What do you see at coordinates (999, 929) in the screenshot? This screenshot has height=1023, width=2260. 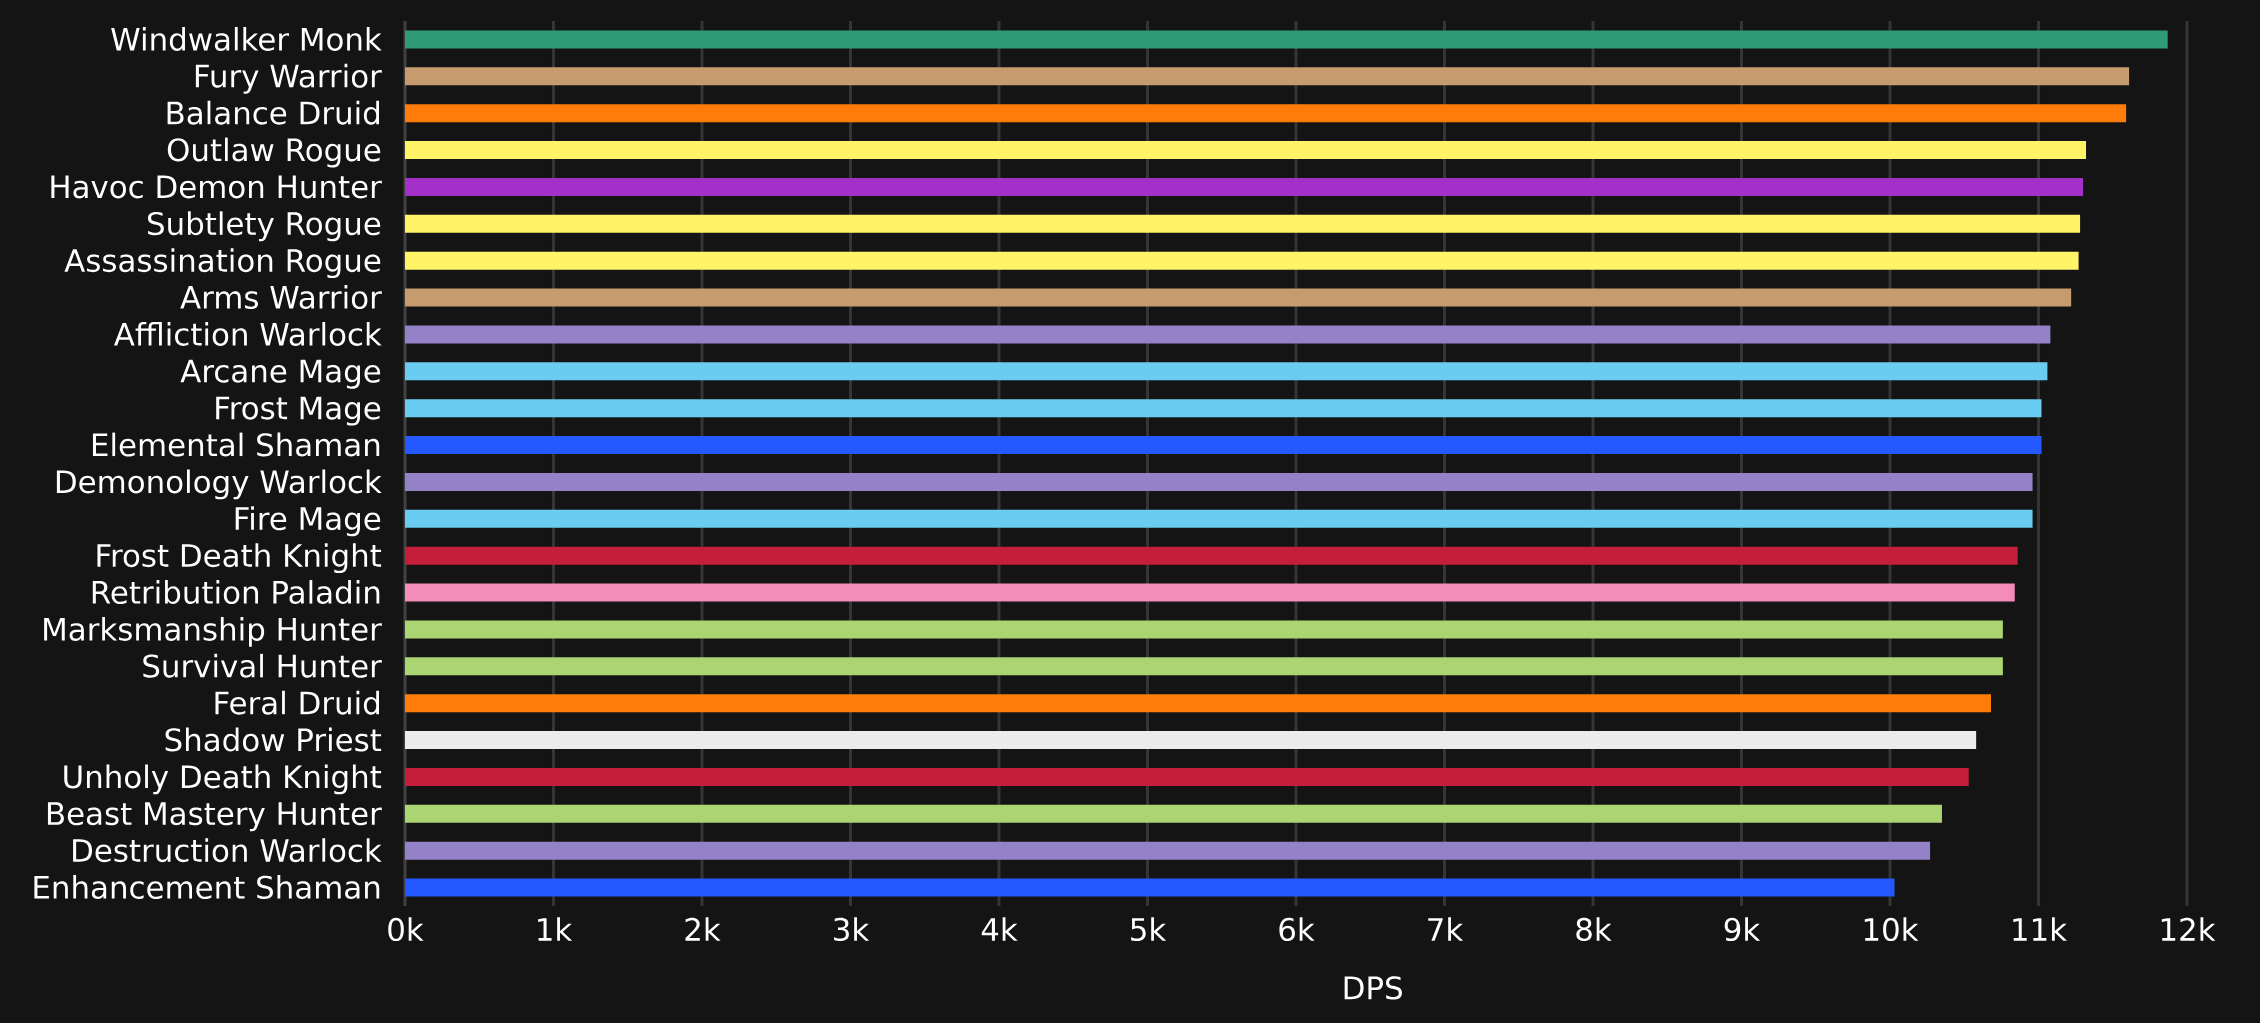 I see `x-tick-label: 4k` at bounding box center [999, 929].